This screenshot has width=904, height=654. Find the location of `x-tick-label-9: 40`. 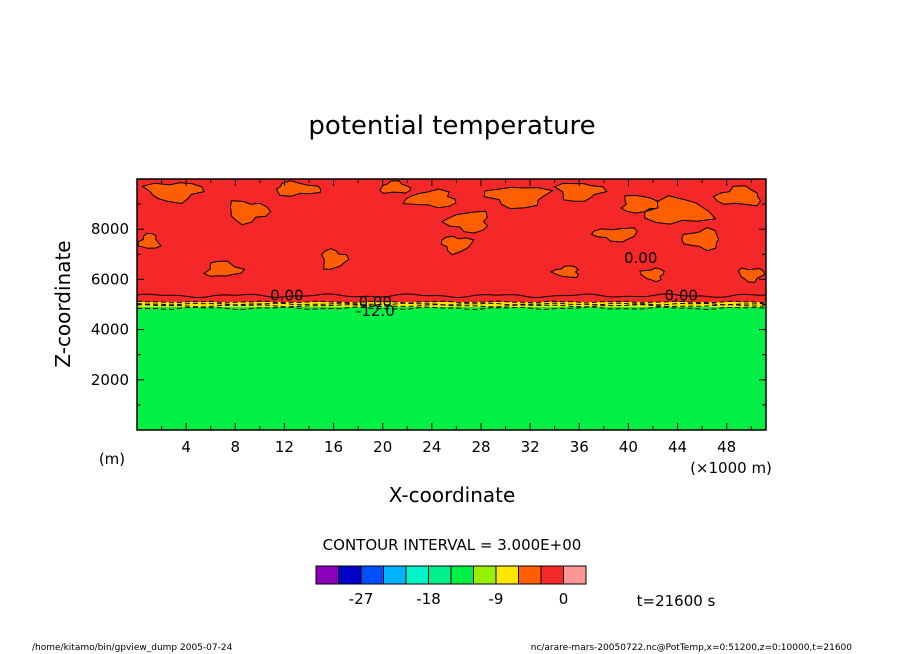

x-tick-label-9: 40 is located at coordinates (628, 447).